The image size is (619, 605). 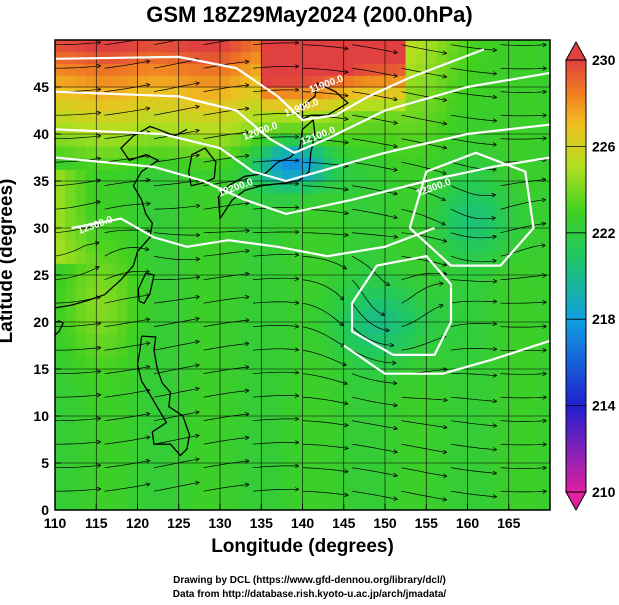 I want to click on y-axis-label: Latitude (degrees), so click(x=8, y=261).